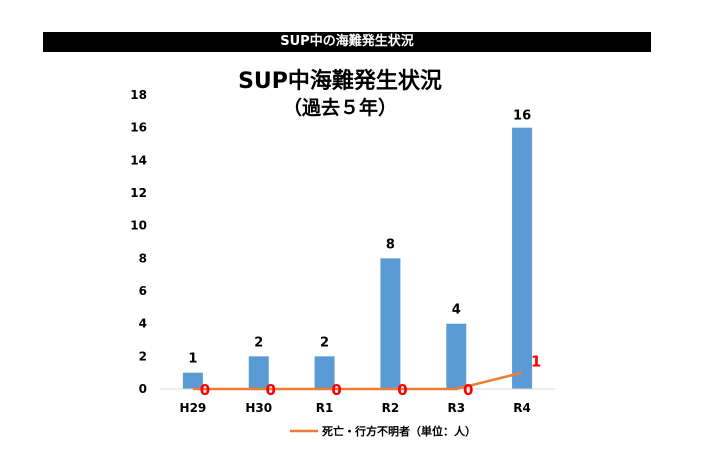  What do you see at coordinates (357, 381) in the screenshot?
I see `series-line` at bounding box center [357, 381].